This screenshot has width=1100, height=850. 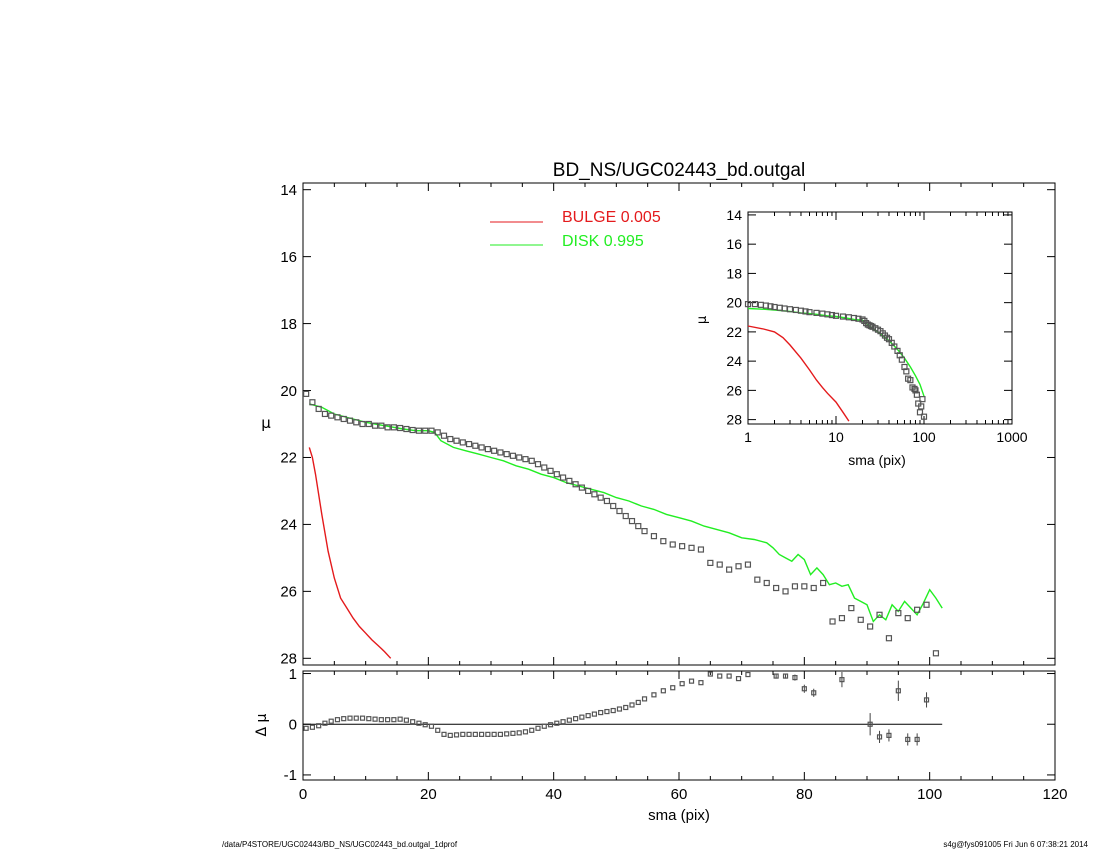 What do you see at coordinates (262, 724) in the screenshot?
I see `residual-y-axis-label: Δ μ` at bounding box center [262, 724].